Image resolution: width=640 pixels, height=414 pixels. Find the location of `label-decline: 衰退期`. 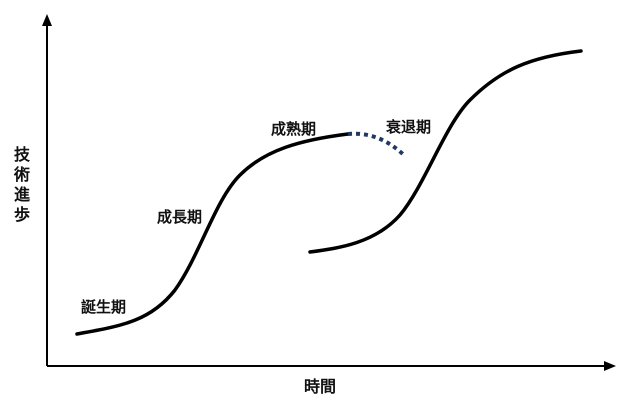

label-decline: 衰退期 is located at coordinates (408, 127).